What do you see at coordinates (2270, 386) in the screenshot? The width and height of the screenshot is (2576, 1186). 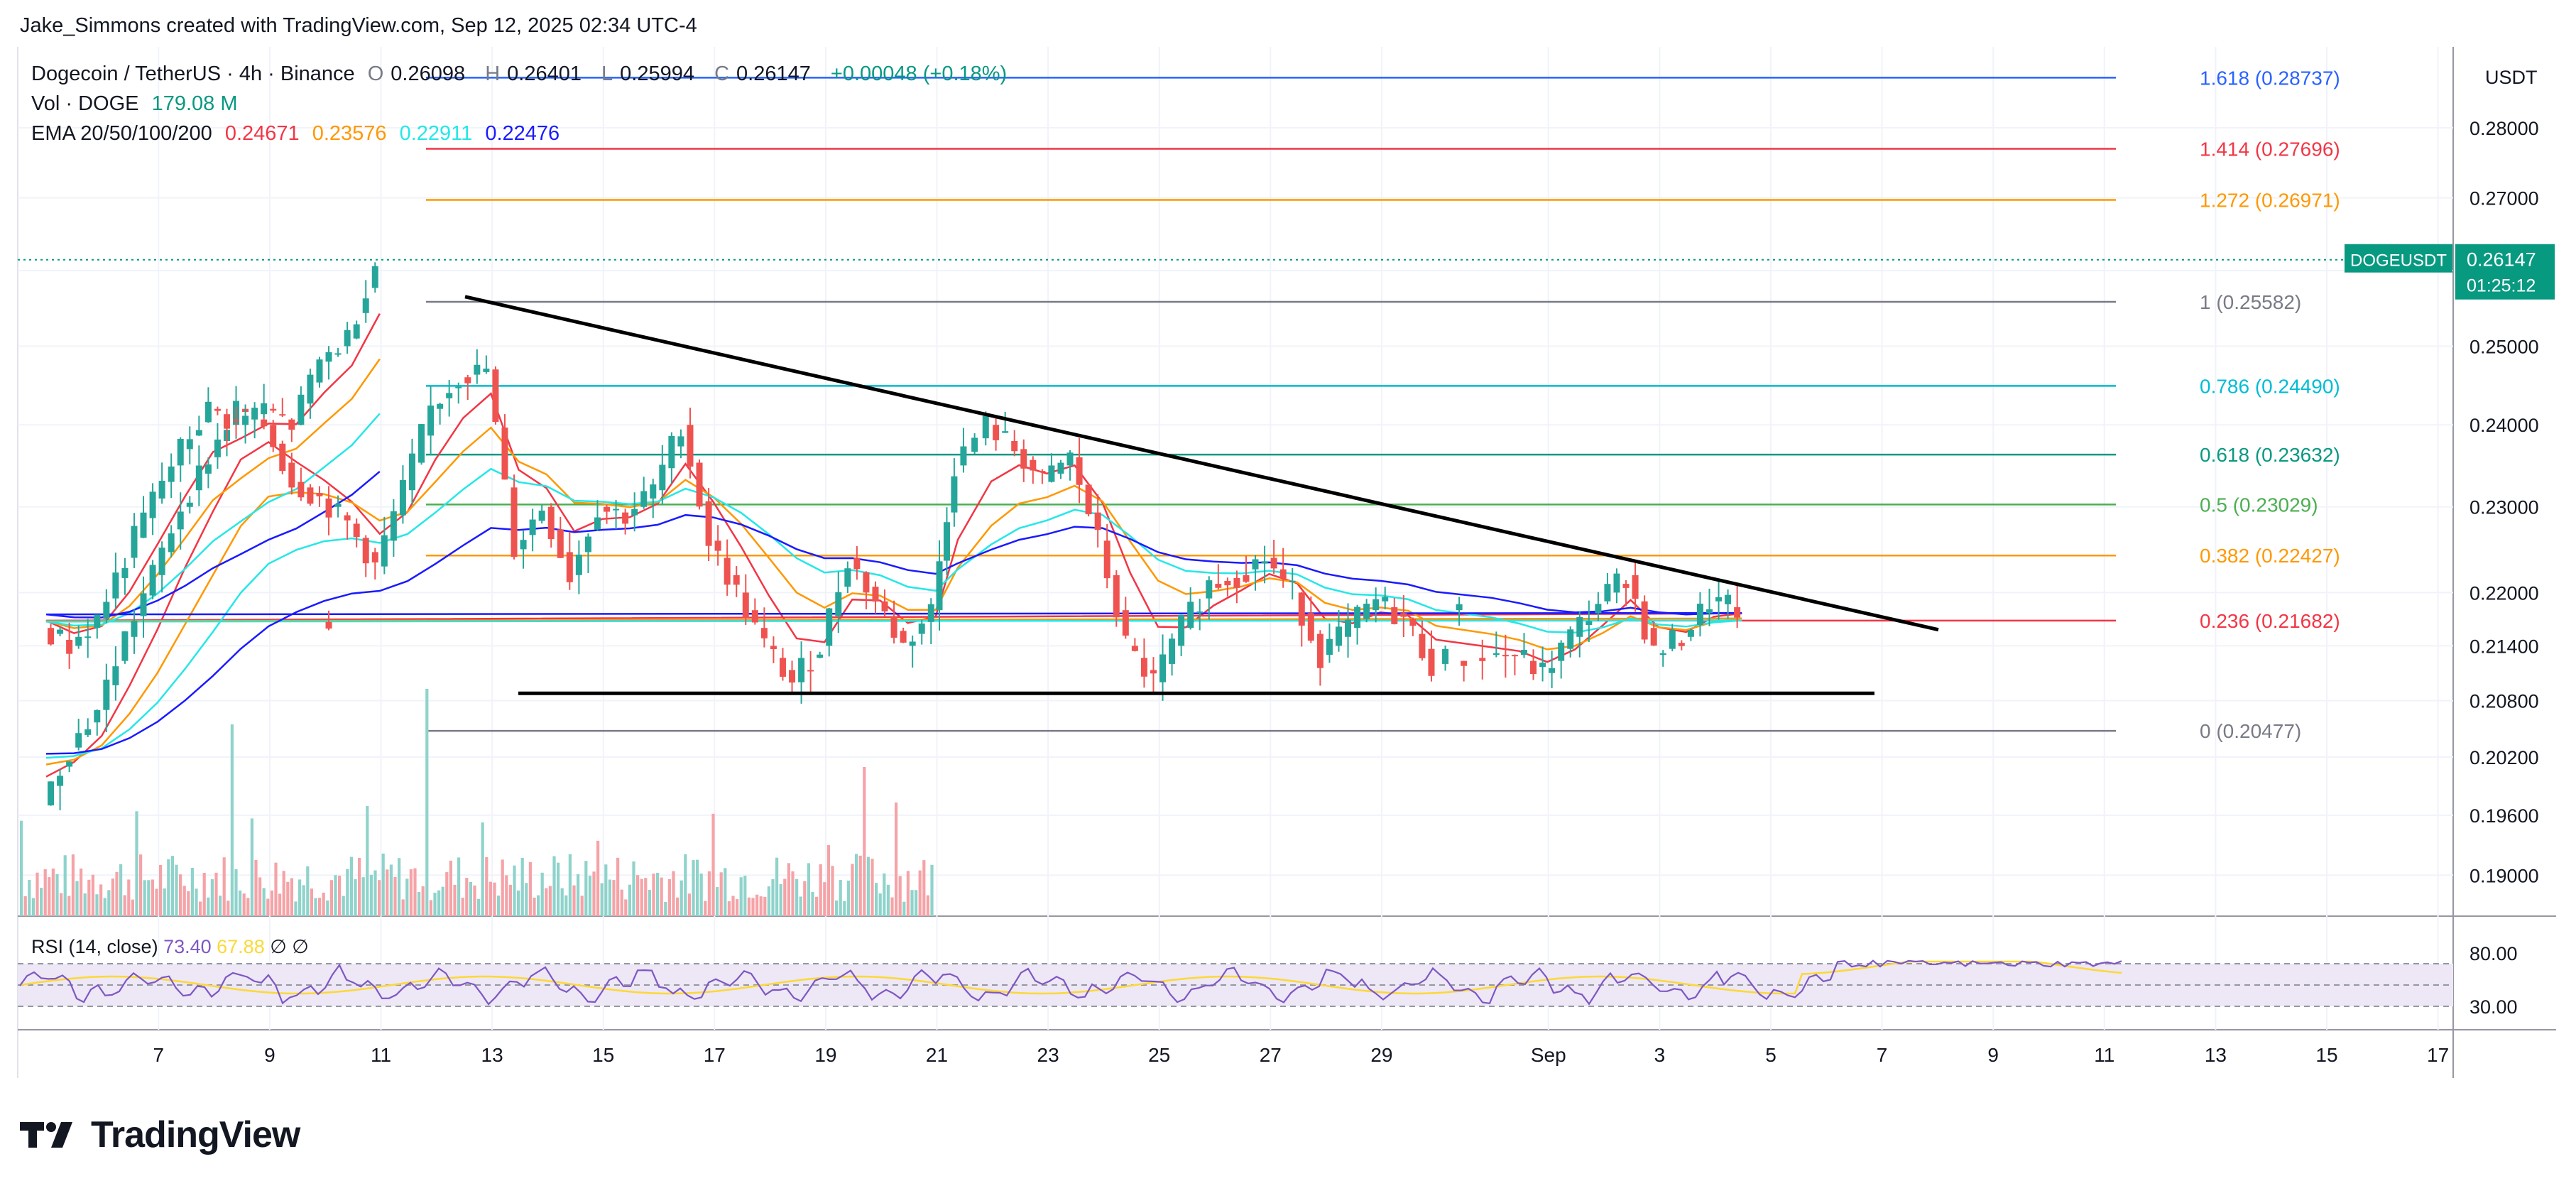 I see `fib-level-label: 0.786 (0.24490)` at bounding box center [2270, 386].